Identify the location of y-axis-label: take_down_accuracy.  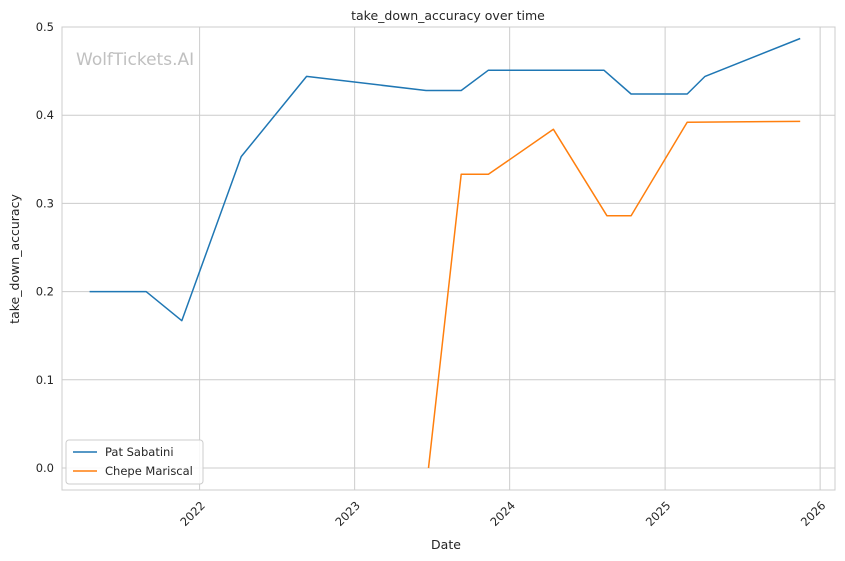
(14, 259).